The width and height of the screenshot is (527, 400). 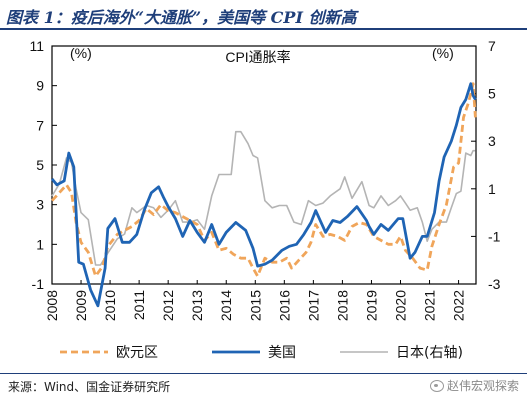 What do you see at coordinates (110, 305) in the screenshot?
I see `x-tick-label: 2010` at bounding box center [110, 305].